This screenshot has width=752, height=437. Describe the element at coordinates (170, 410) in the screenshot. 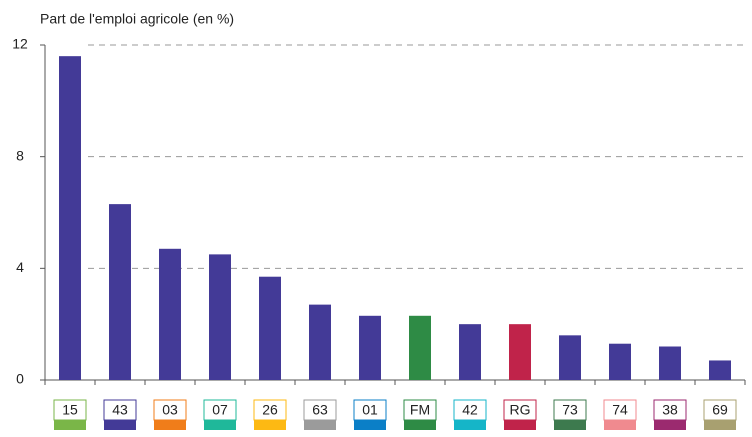

I see `x-tick-label: 03` at that location.